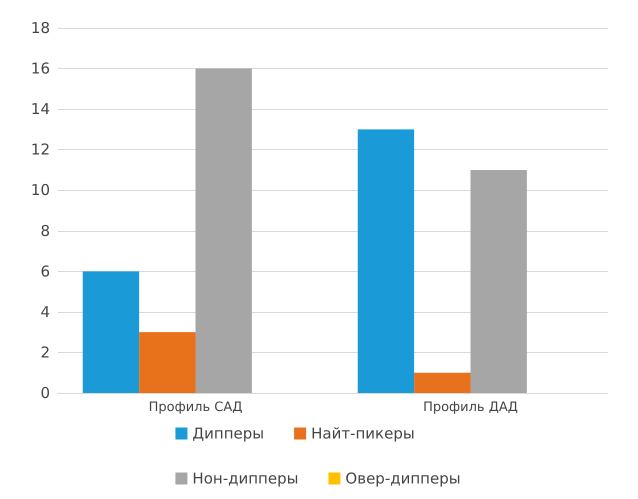 The height and width of the screenshot is (499, 638). What do you see at coordinates (40, 109) in the screenshot?
I see `y-tick-label: 14` at bounding box center [40, 109].